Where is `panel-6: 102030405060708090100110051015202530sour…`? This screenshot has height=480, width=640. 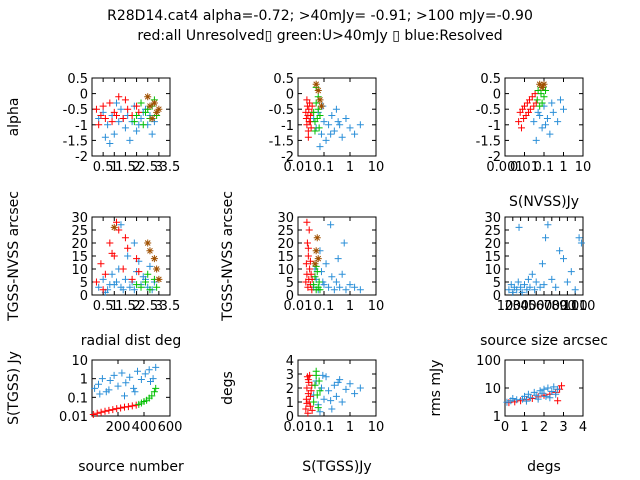
panel-6: 102030405060708090100110051015202530sour… is located at coordinates (544, 280).